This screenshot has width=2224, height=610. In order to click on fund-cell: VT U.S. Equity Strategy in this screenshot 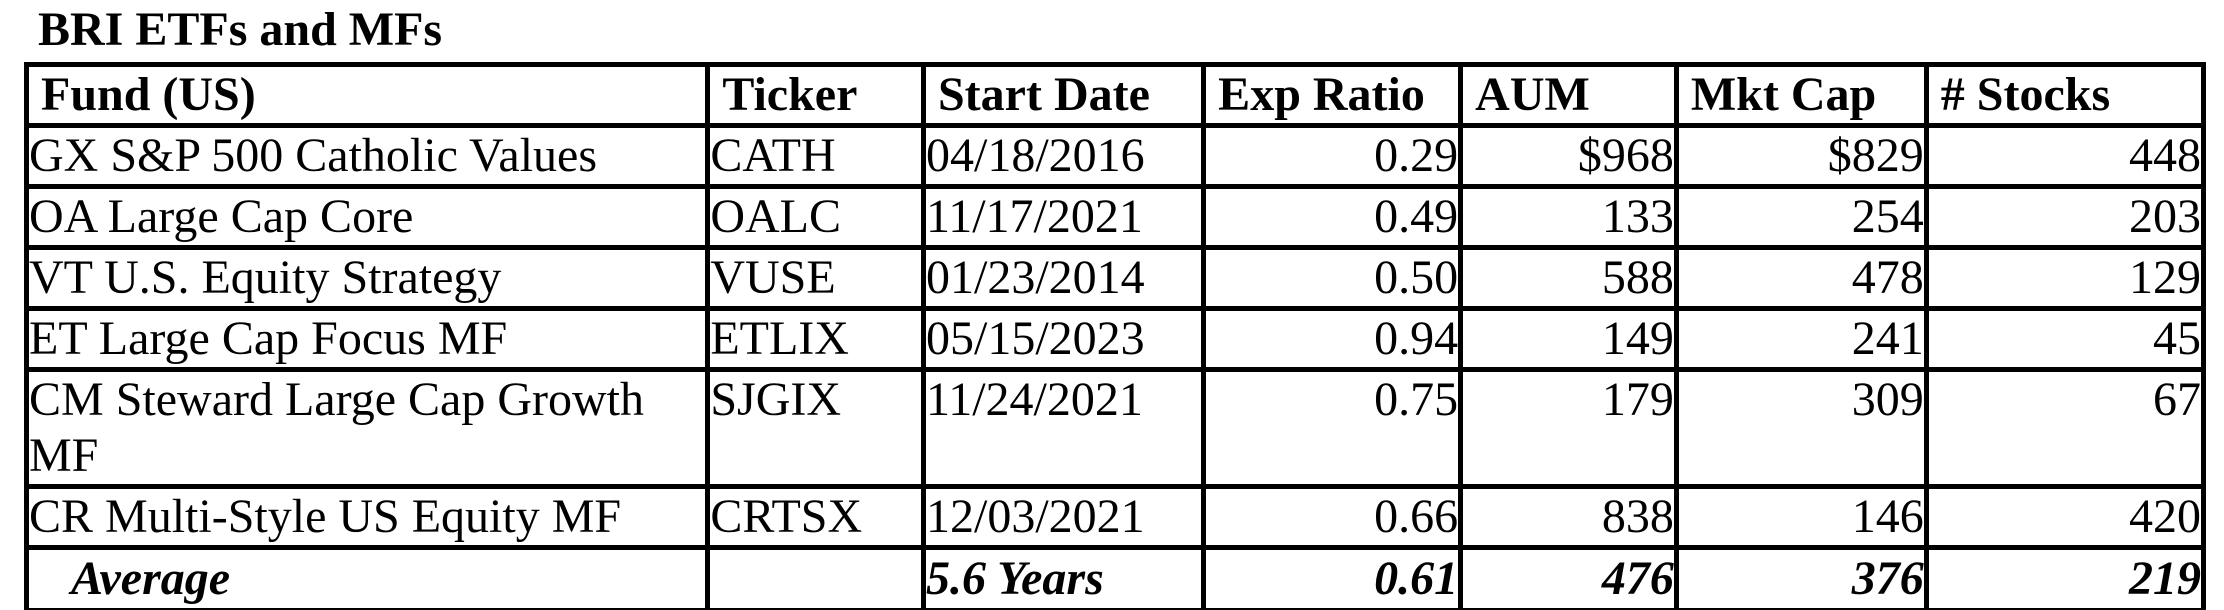, I will do `click(367, 278)`.